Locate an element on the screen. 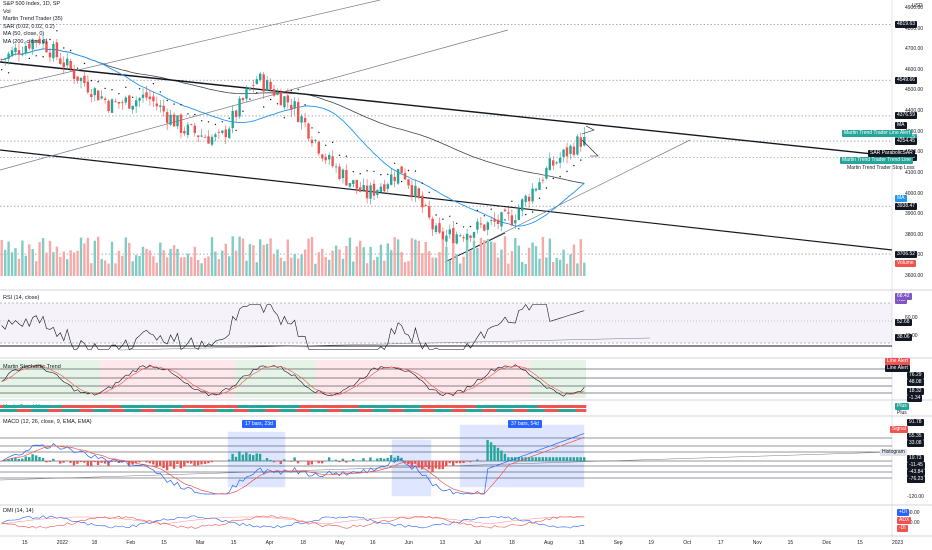 The height and width of the screenshot is (550, 932). price-tag: 4254.45 is located at coordinates (906, 141).